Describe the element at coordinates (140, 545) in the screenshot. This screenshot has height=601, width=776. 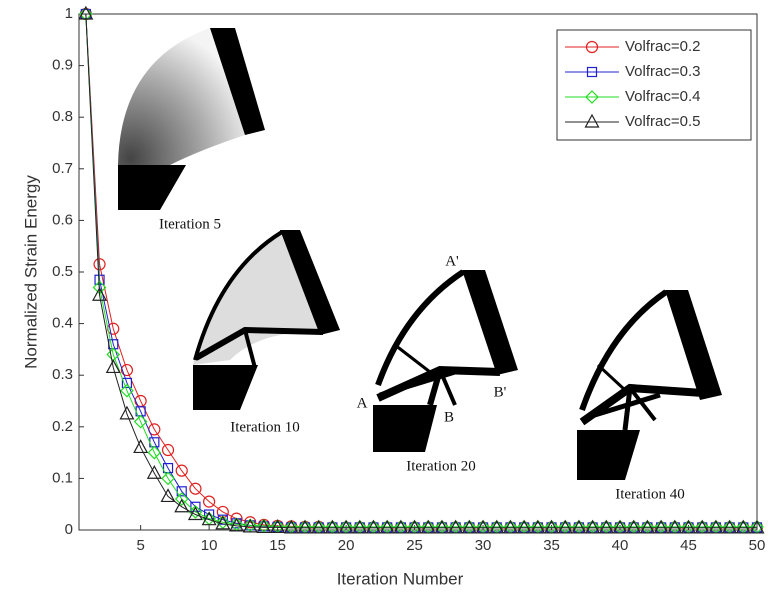
I see `x-tick-label: 5` at that location.